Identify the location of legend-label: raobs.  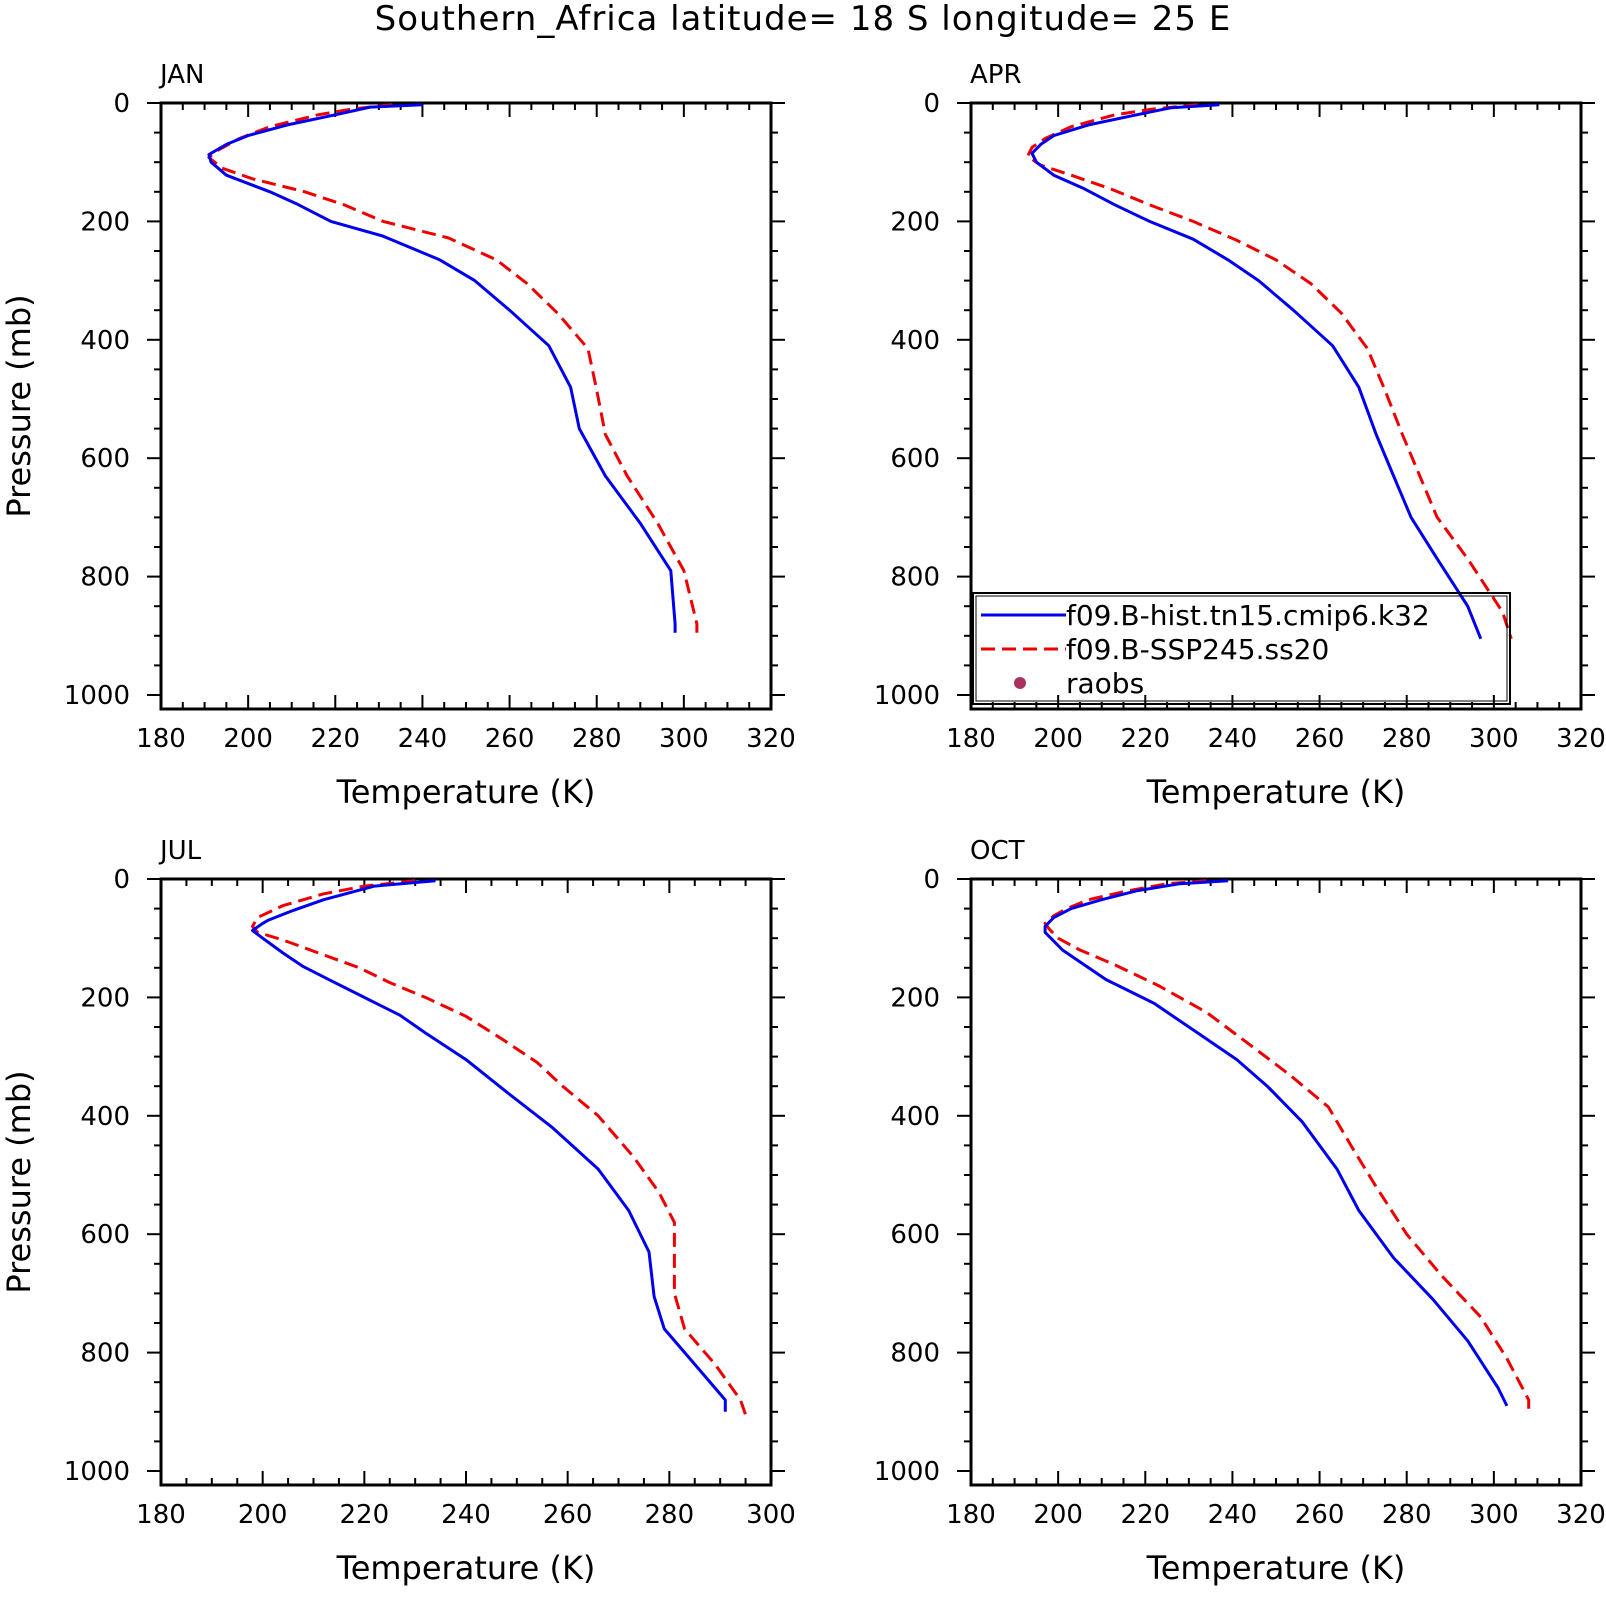
(1105, 683).